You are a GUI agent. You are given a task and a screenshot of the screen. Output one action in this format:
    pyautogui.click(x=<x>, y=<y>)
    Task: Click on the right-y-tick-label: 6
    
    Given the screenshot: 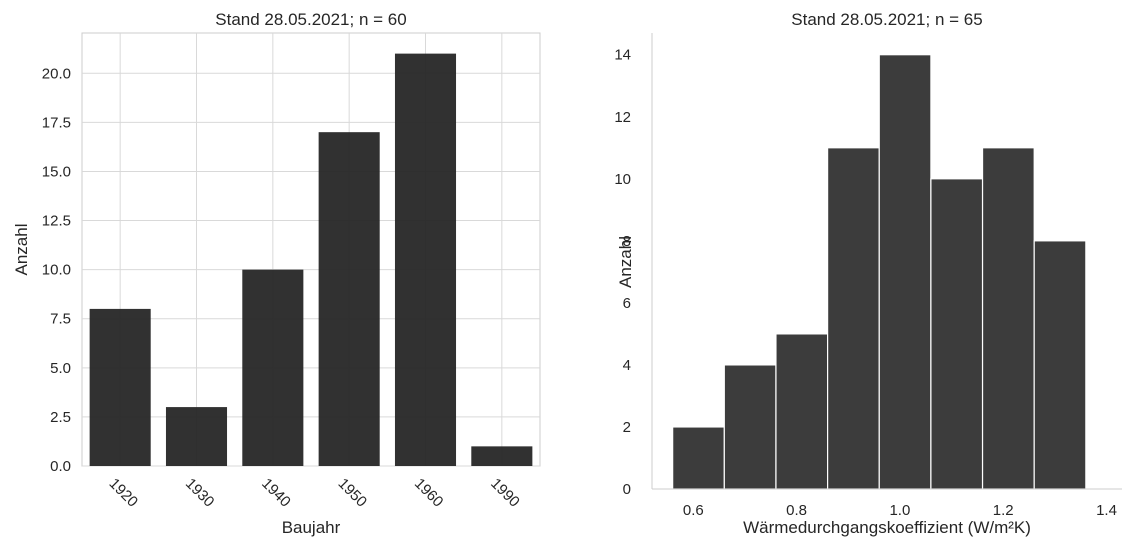 What is the action you would take?
    pyautogui.click(x=627, y=303)
    